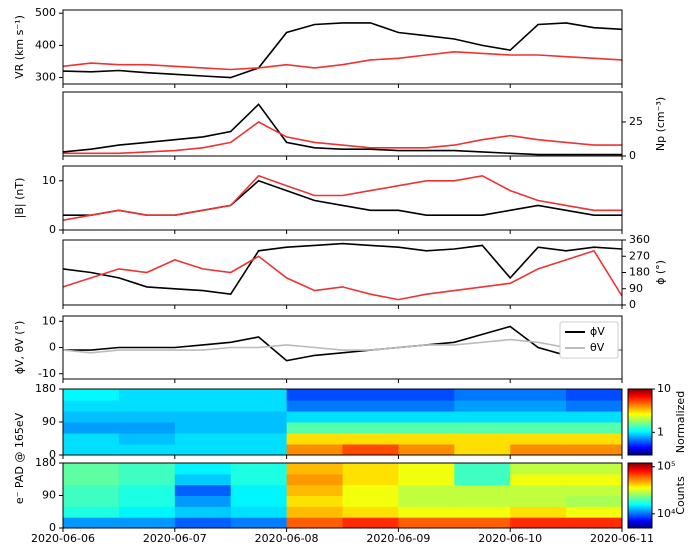 The image size is (688, 549). What do you see at coordinates (45, 12) in the screenshot?
I see `y-tick-label: 500` at bounding box center [45, 12].